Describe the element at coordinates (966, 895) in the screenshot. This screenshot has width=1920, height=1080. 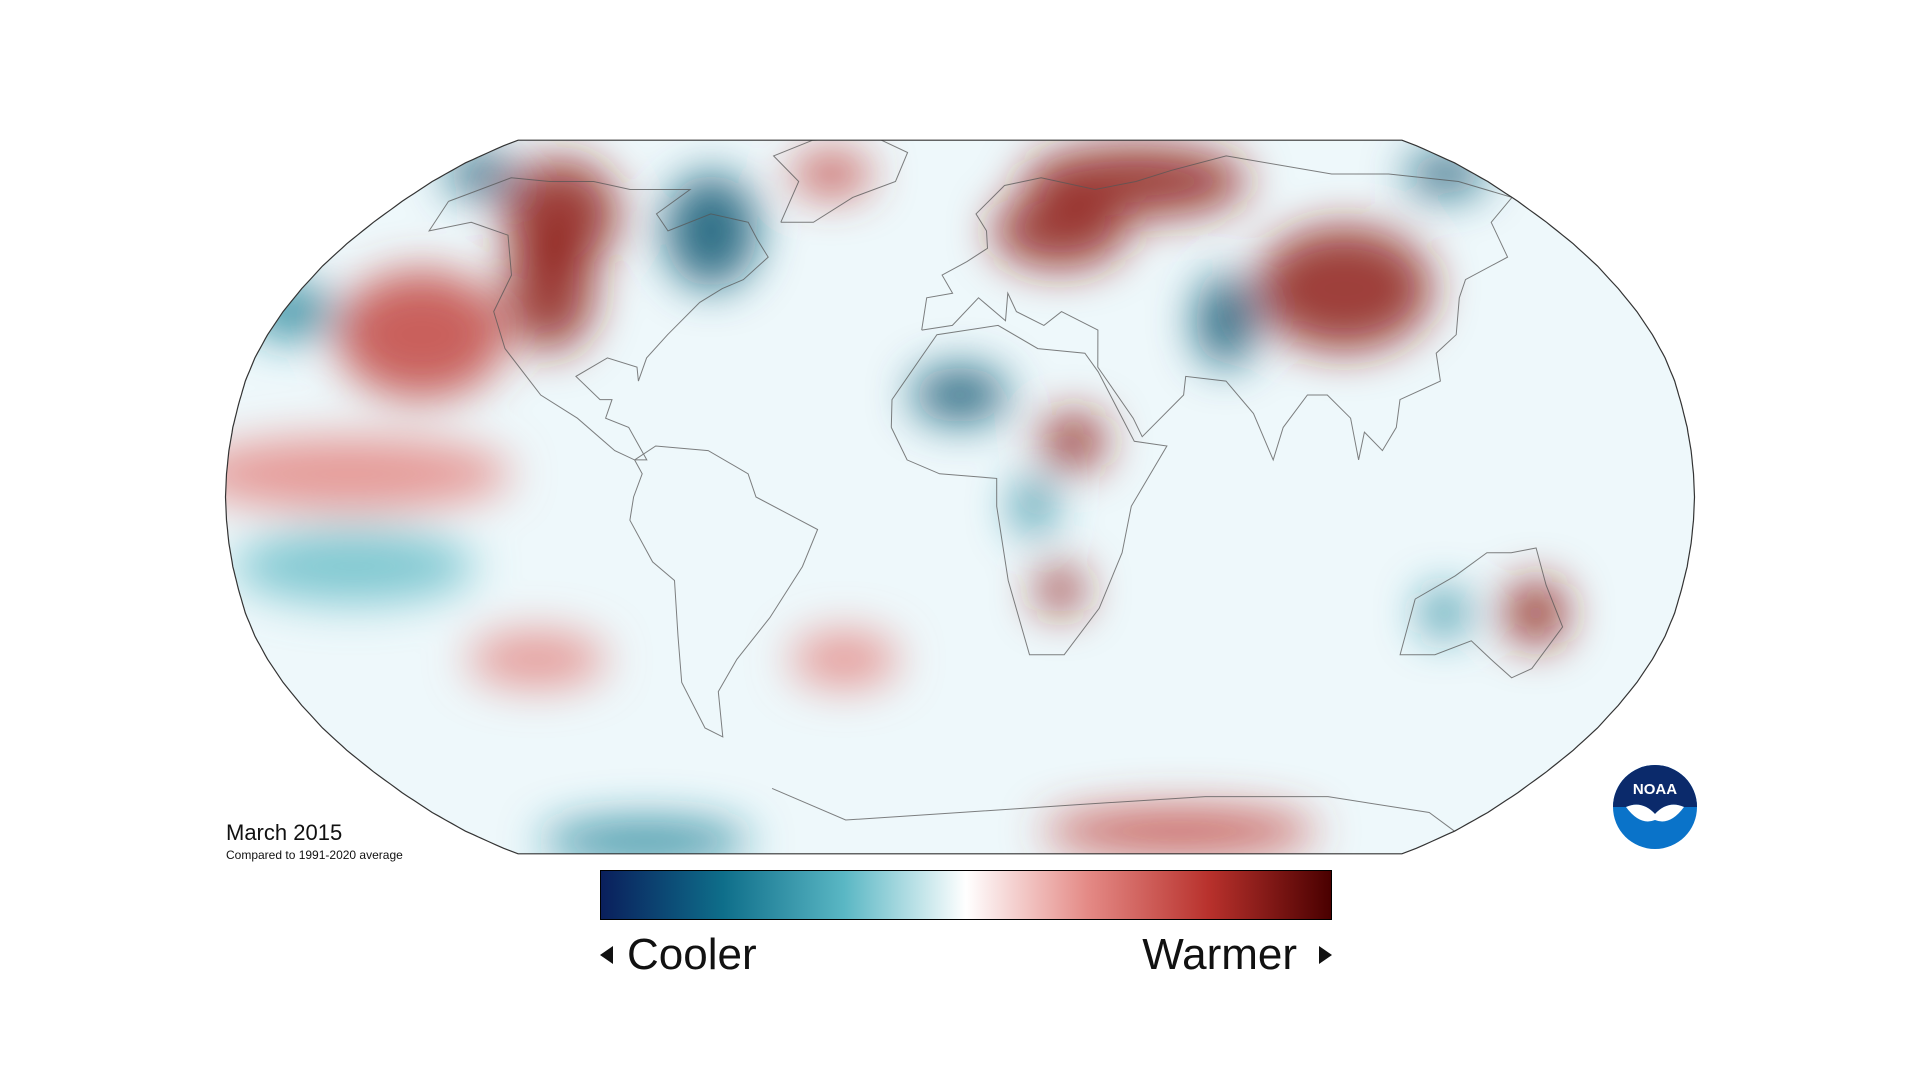
I see `color-scale-bar` at that location.